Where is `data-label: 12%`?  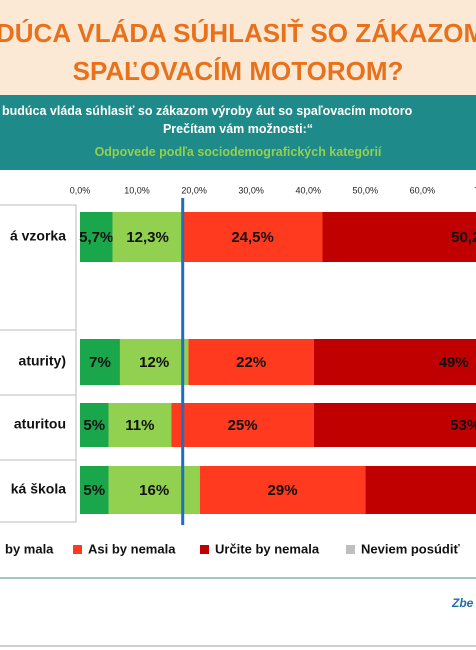 data-label: 12% is located at coordinates (154, 362).